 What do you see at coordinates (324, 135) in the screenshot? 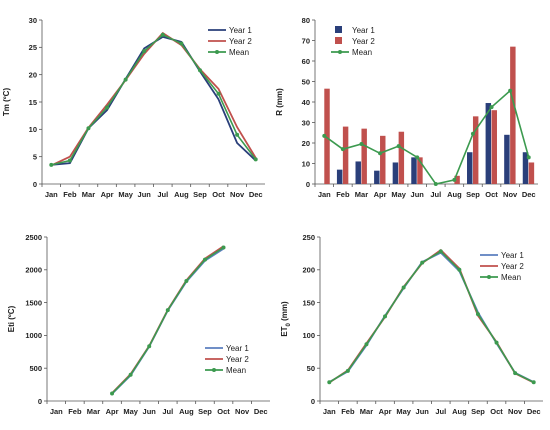
I see `mean-point-jan` at bounding box center [324, 135].